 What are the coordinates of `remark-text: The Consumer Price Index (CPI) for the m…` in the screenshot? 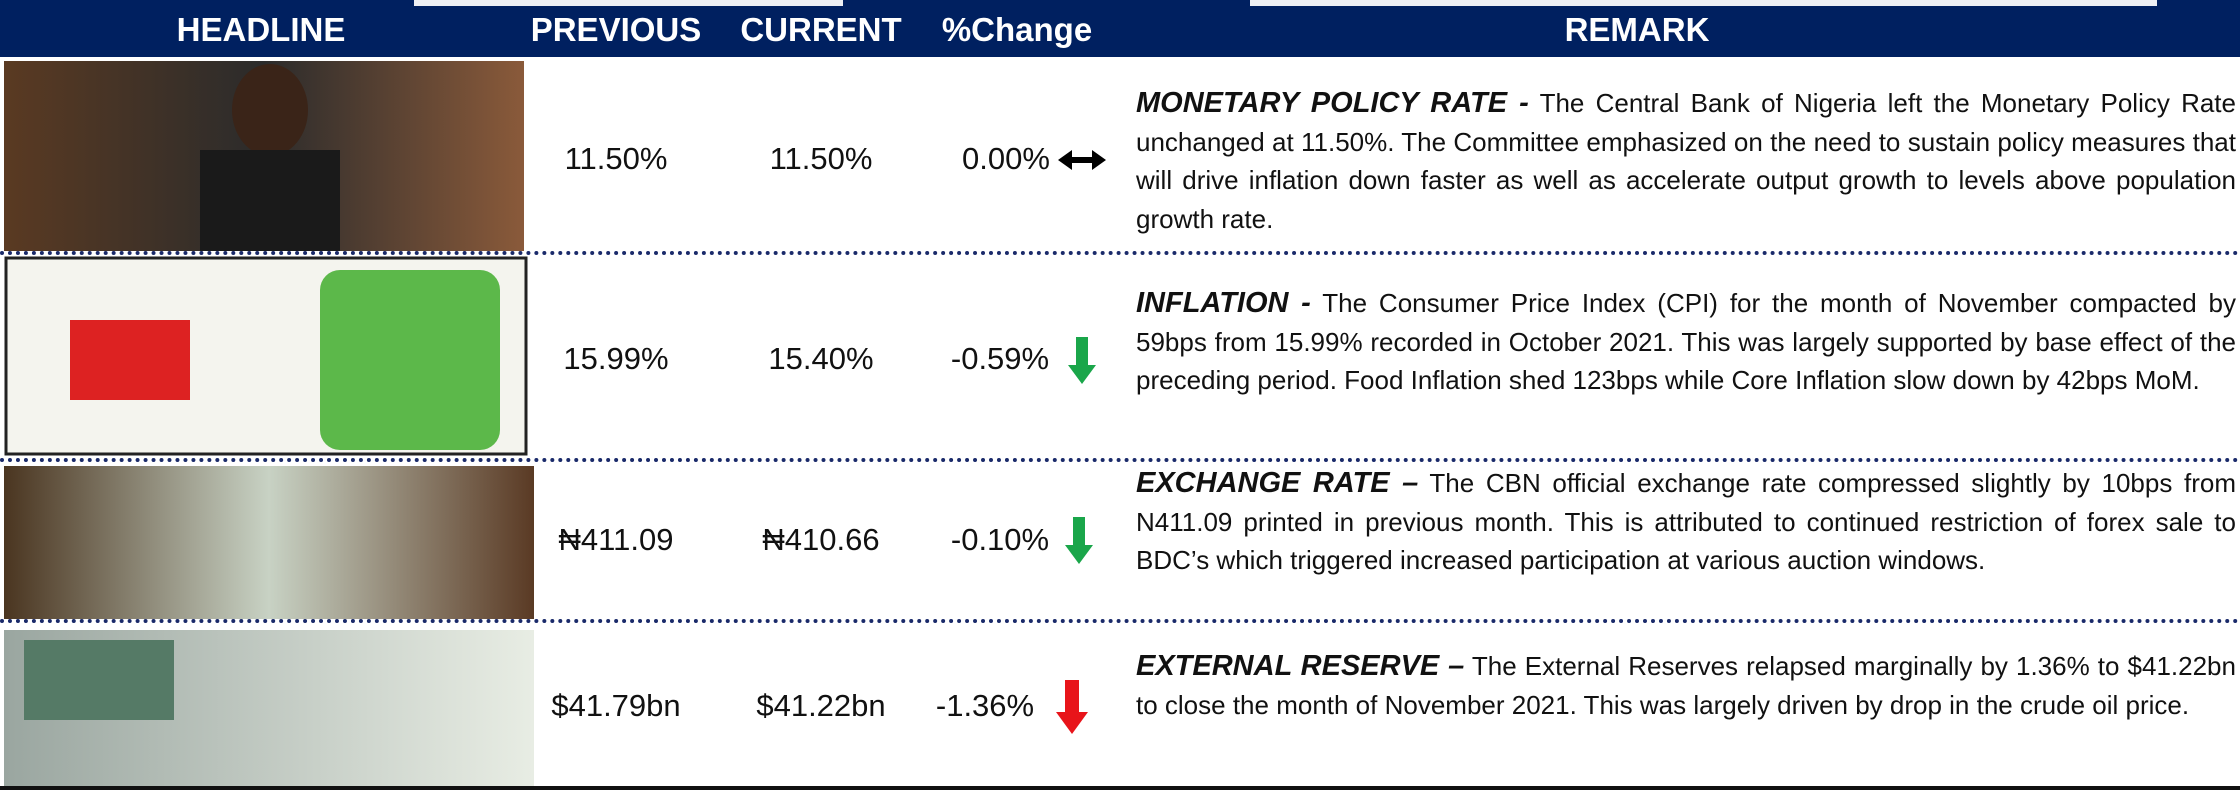 It's located at (1686, 342).